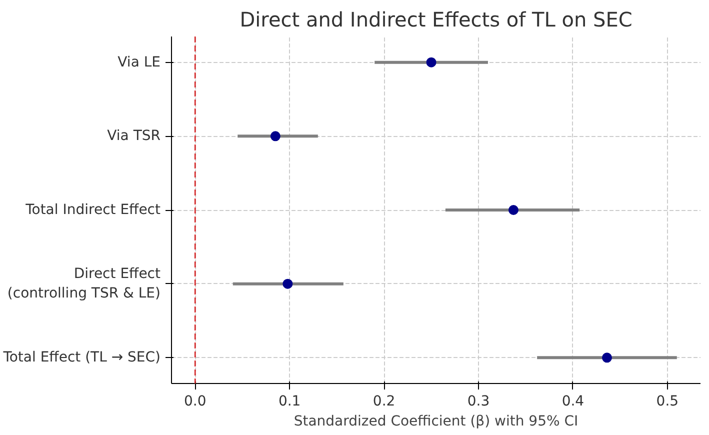  I want to click on y-tick-label: Via TSR, so click(134, 136).